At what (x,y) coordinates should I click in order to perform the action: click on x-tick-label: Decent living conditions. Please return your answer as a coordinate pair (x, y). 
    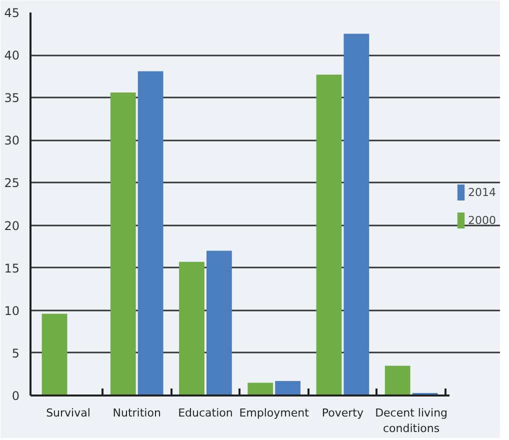
    Looking at the image, I should click on (411, 421).